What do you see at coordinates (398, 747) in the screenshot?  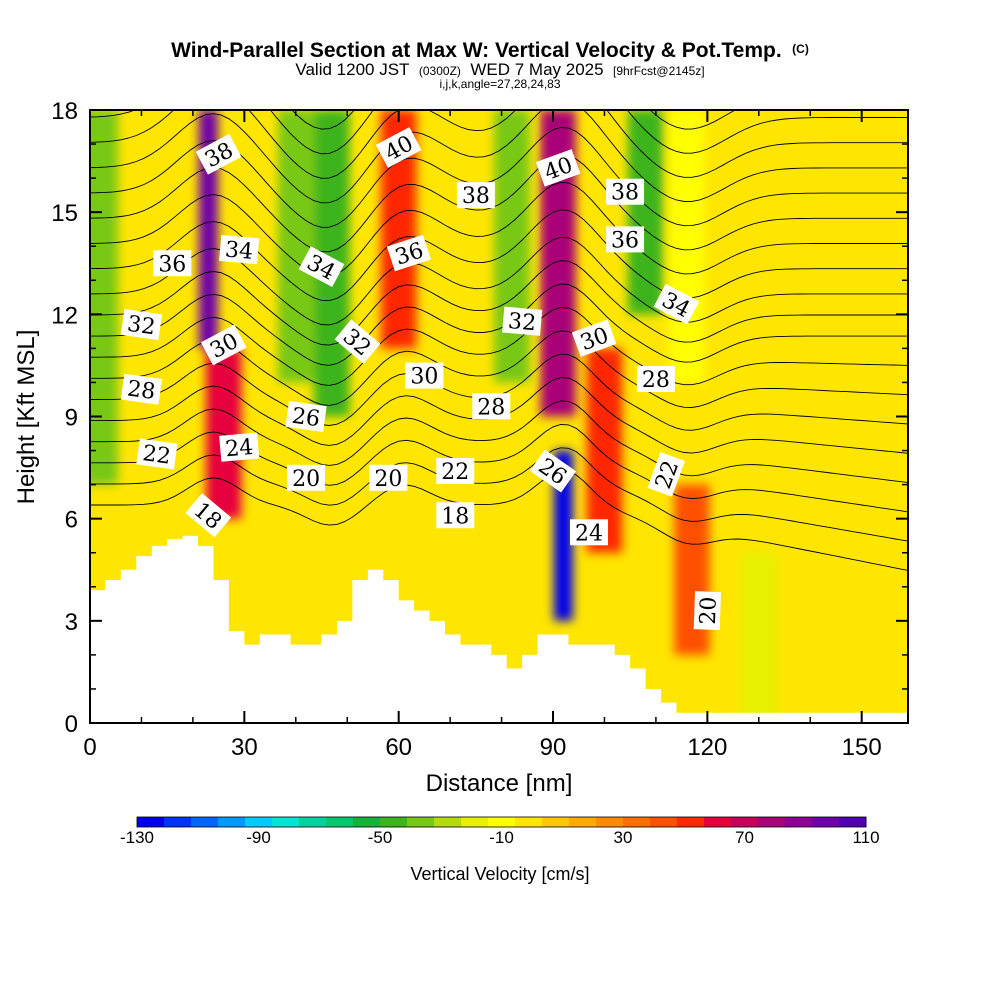 I see `x-tick-label-2: 60` at bounding box center [398, 747].